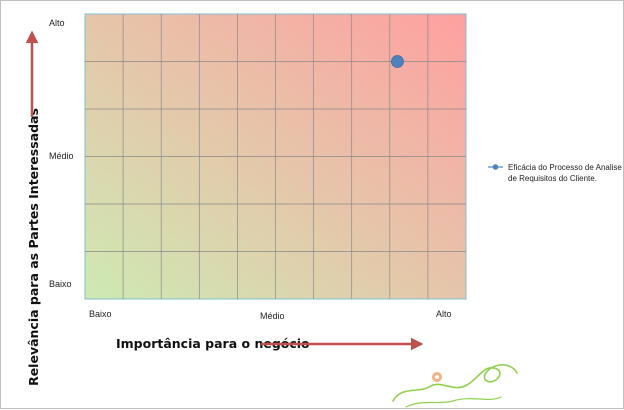  I want to click on data-point, so click(397, 61).